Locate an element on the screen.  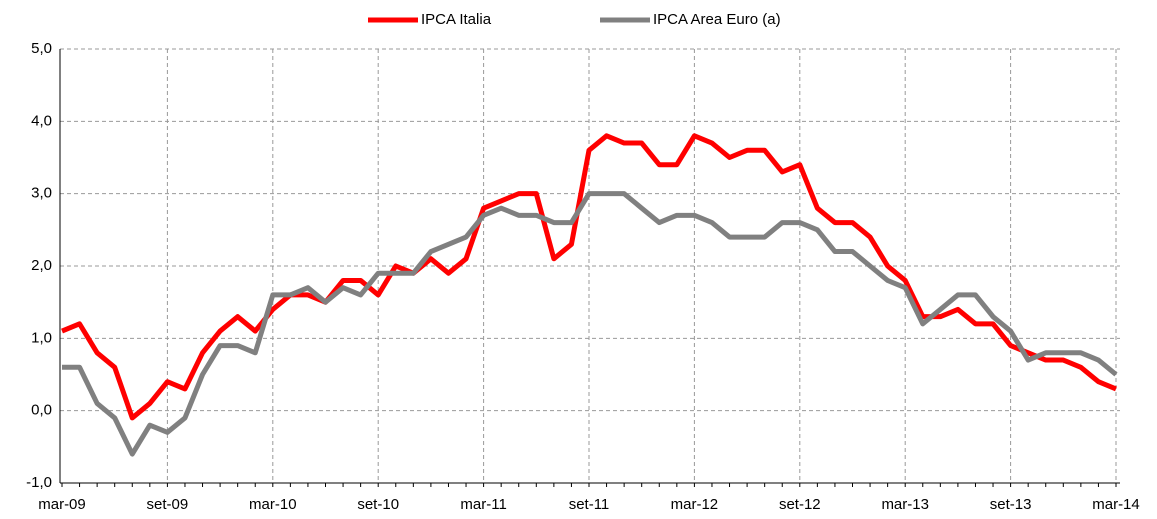
y-tick-label: 4,0 is located at coordinates (41, 120).